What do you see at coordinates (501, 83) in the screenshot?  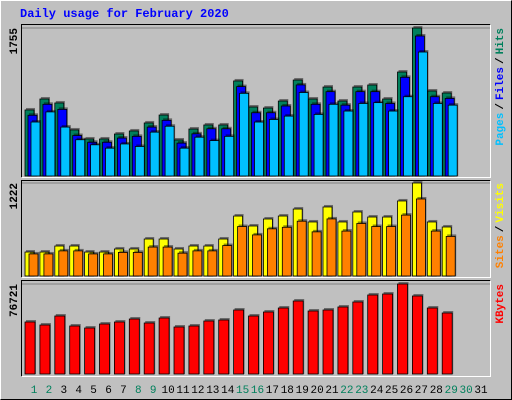 I see `legend-entry: Files` at bounding box center [501, 83].